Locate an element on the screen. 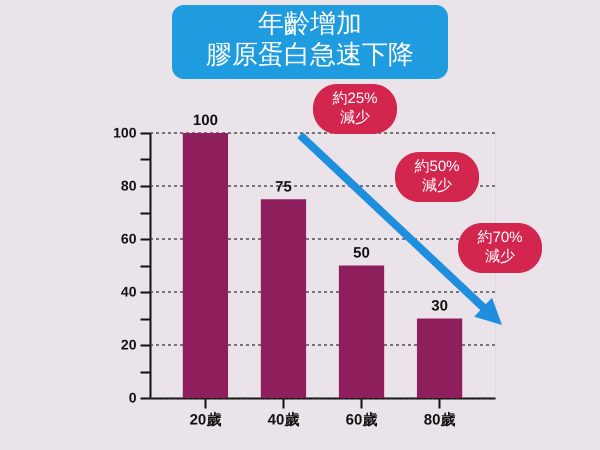 The image size is (600, 450). y-tick-label: 60 is located at coordinates (128, 238).